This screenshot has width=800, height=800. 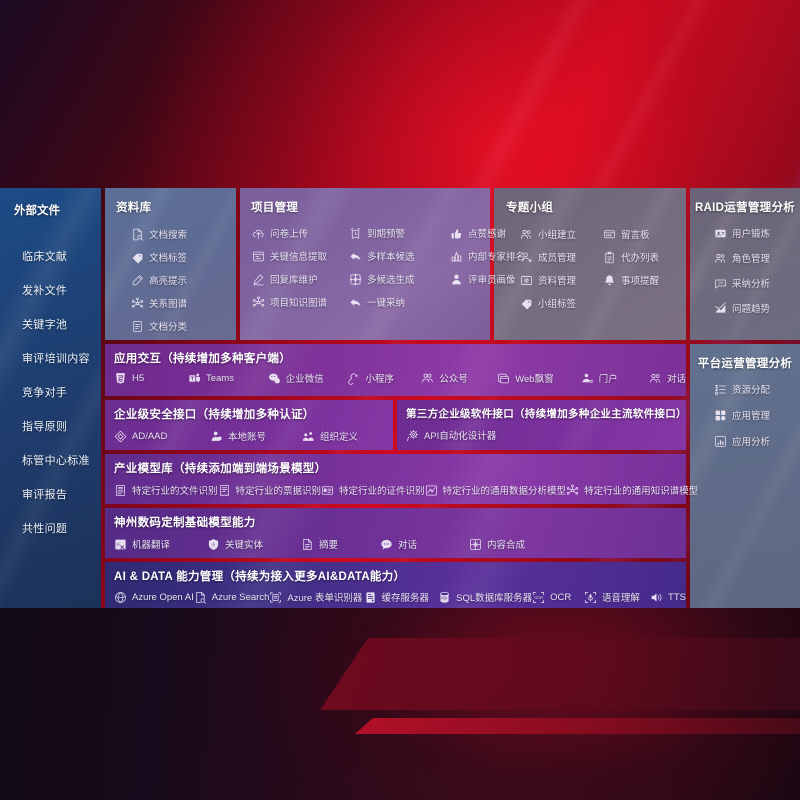 I want to click on ad-item-azure-form-recognizer: Azure 表单识别器, so click(x=316, y=597).